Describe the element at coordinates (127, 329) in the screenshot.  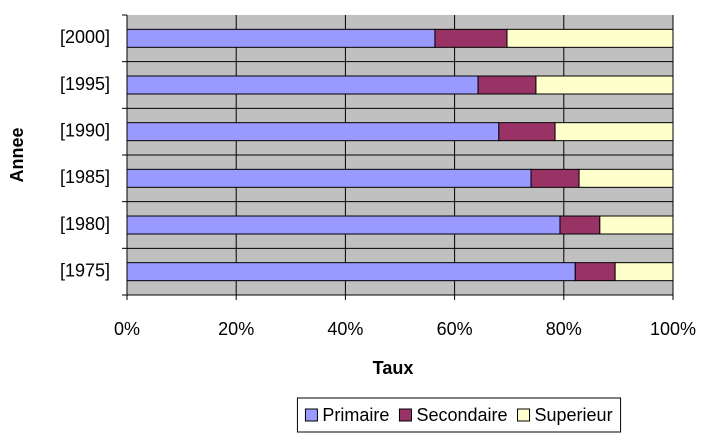
I see `x-tick-label: 0%` at that location.